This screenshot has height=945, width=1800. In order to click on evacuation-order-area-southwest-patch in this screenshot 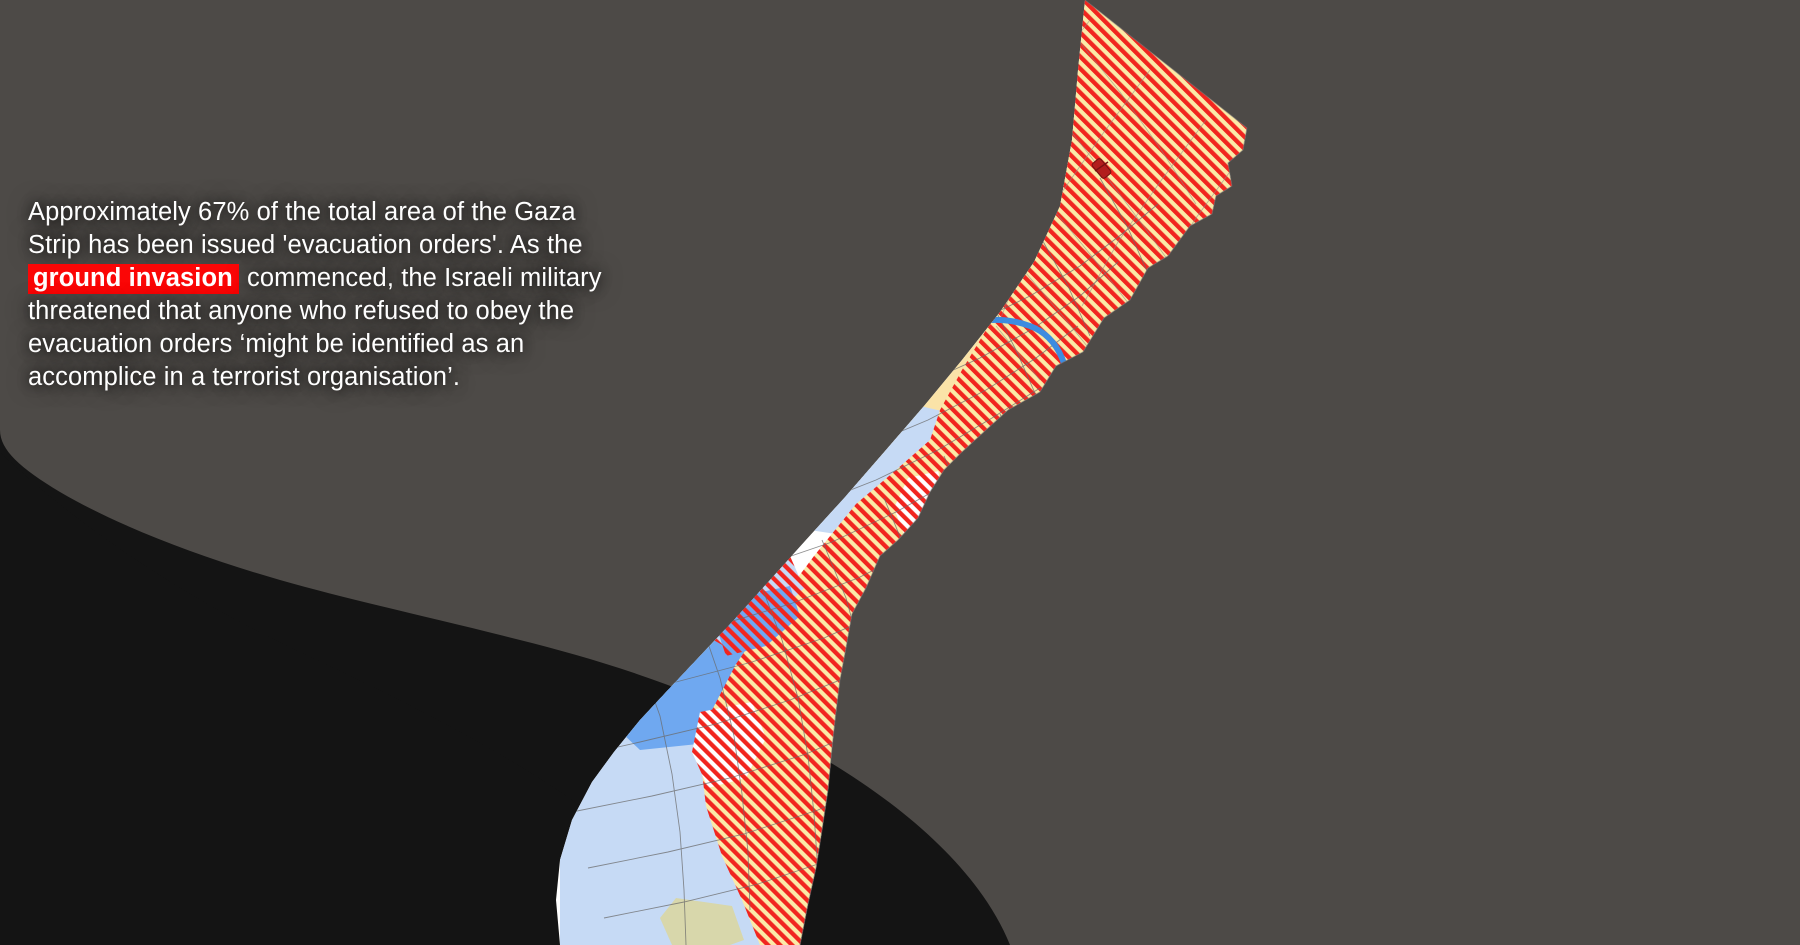, I will do `click(729, 745)`.